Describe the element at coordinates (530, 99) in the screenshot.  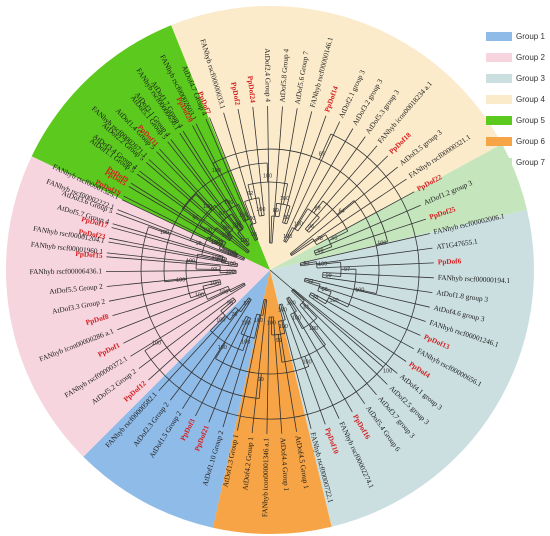
I see `legend-label: Group 4` at that location.